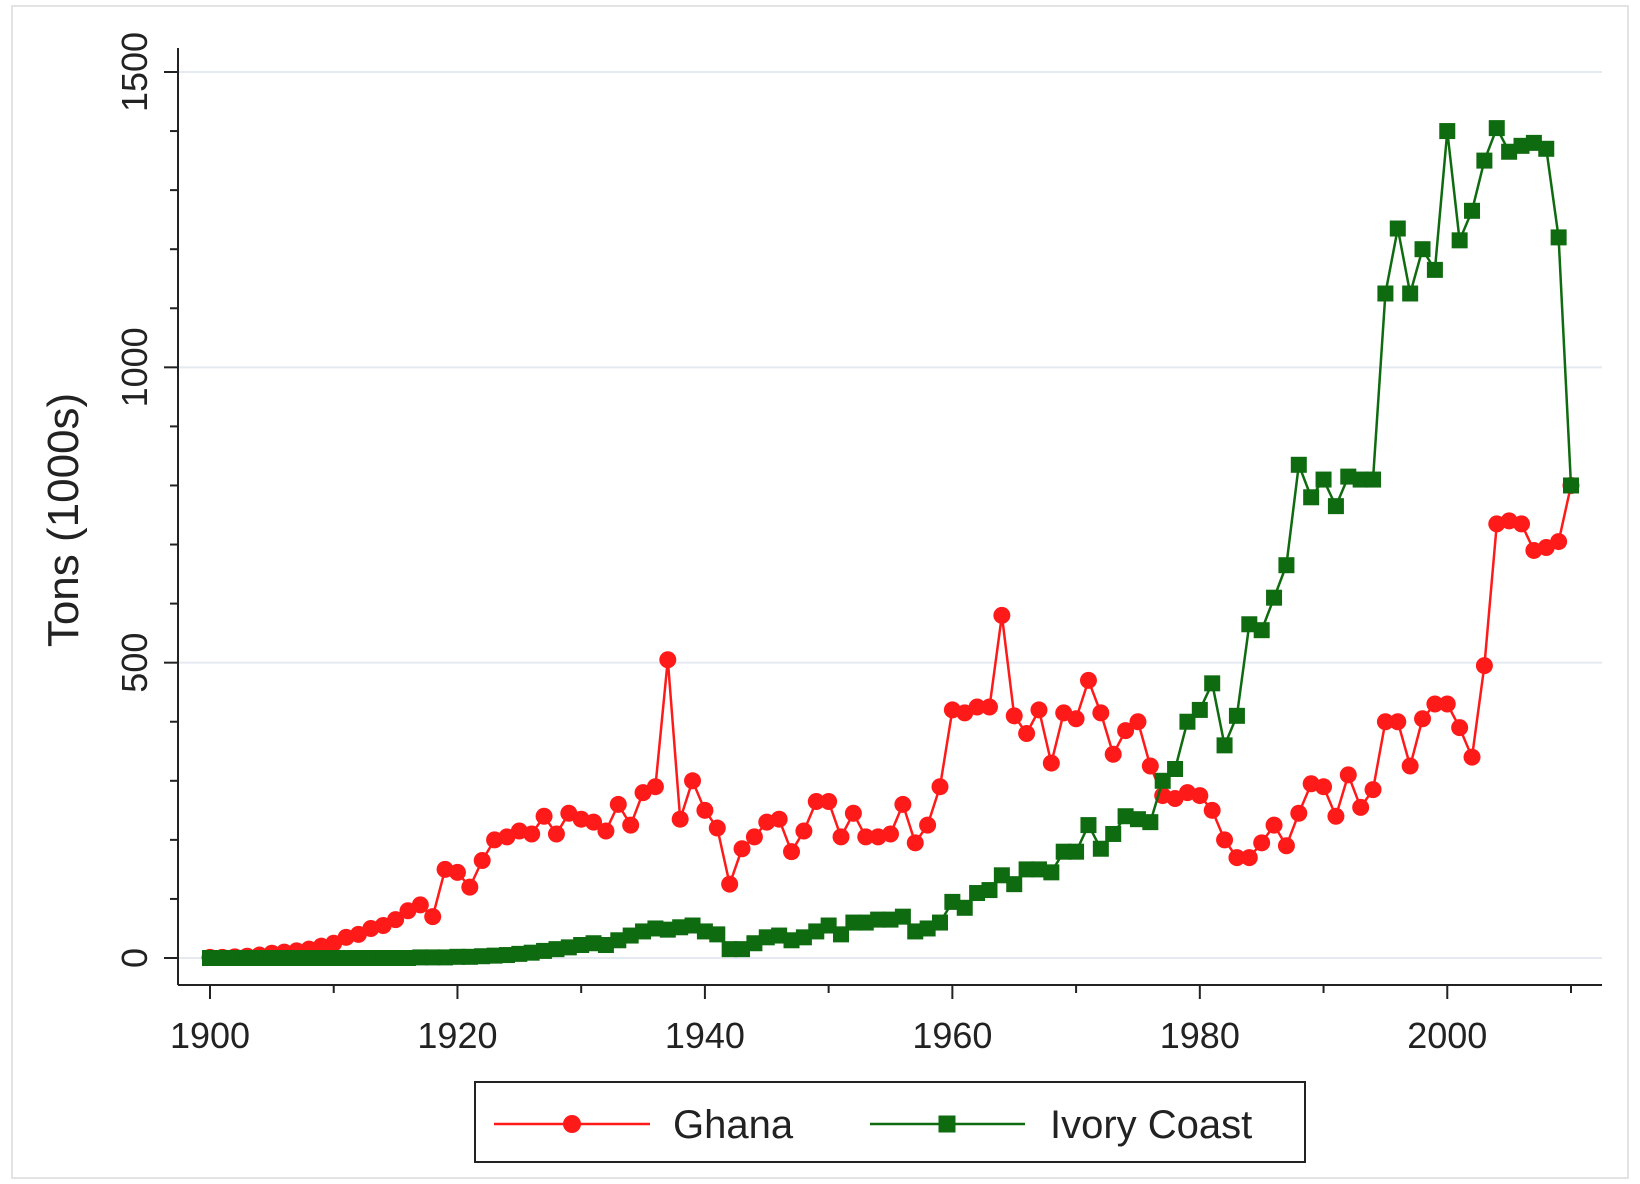  What do you see at coordinates (457, 1035) in the screenshot?
I see `x-tick-label: 1920` at bounding box center [457, 1035].